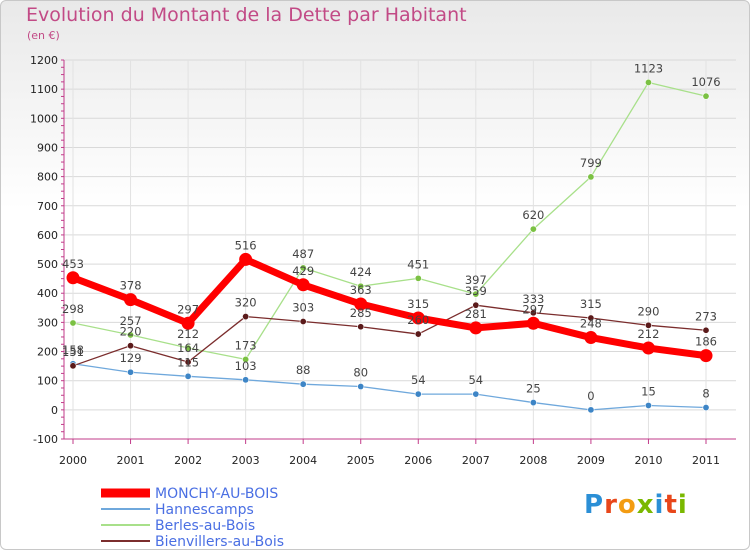 The image size is (750, 550). Describe the element at coordinates (706, 316) in the screenshot. I see `data-label: 273` at that location.